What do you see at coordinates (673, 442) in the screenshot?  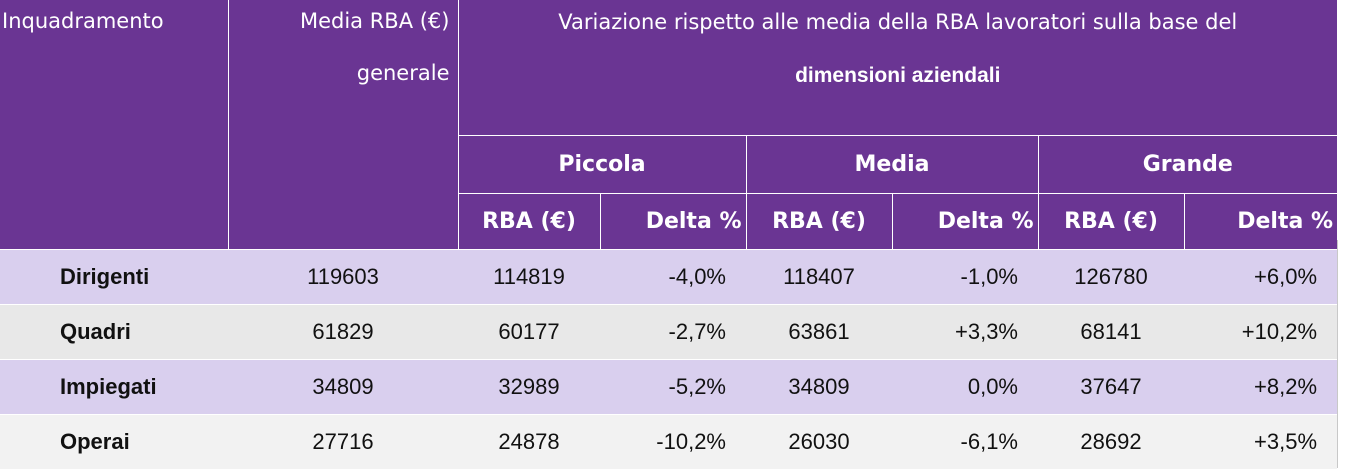 I see `cell-piccola-delta: -10,2%` at bounding box center [673, 442].